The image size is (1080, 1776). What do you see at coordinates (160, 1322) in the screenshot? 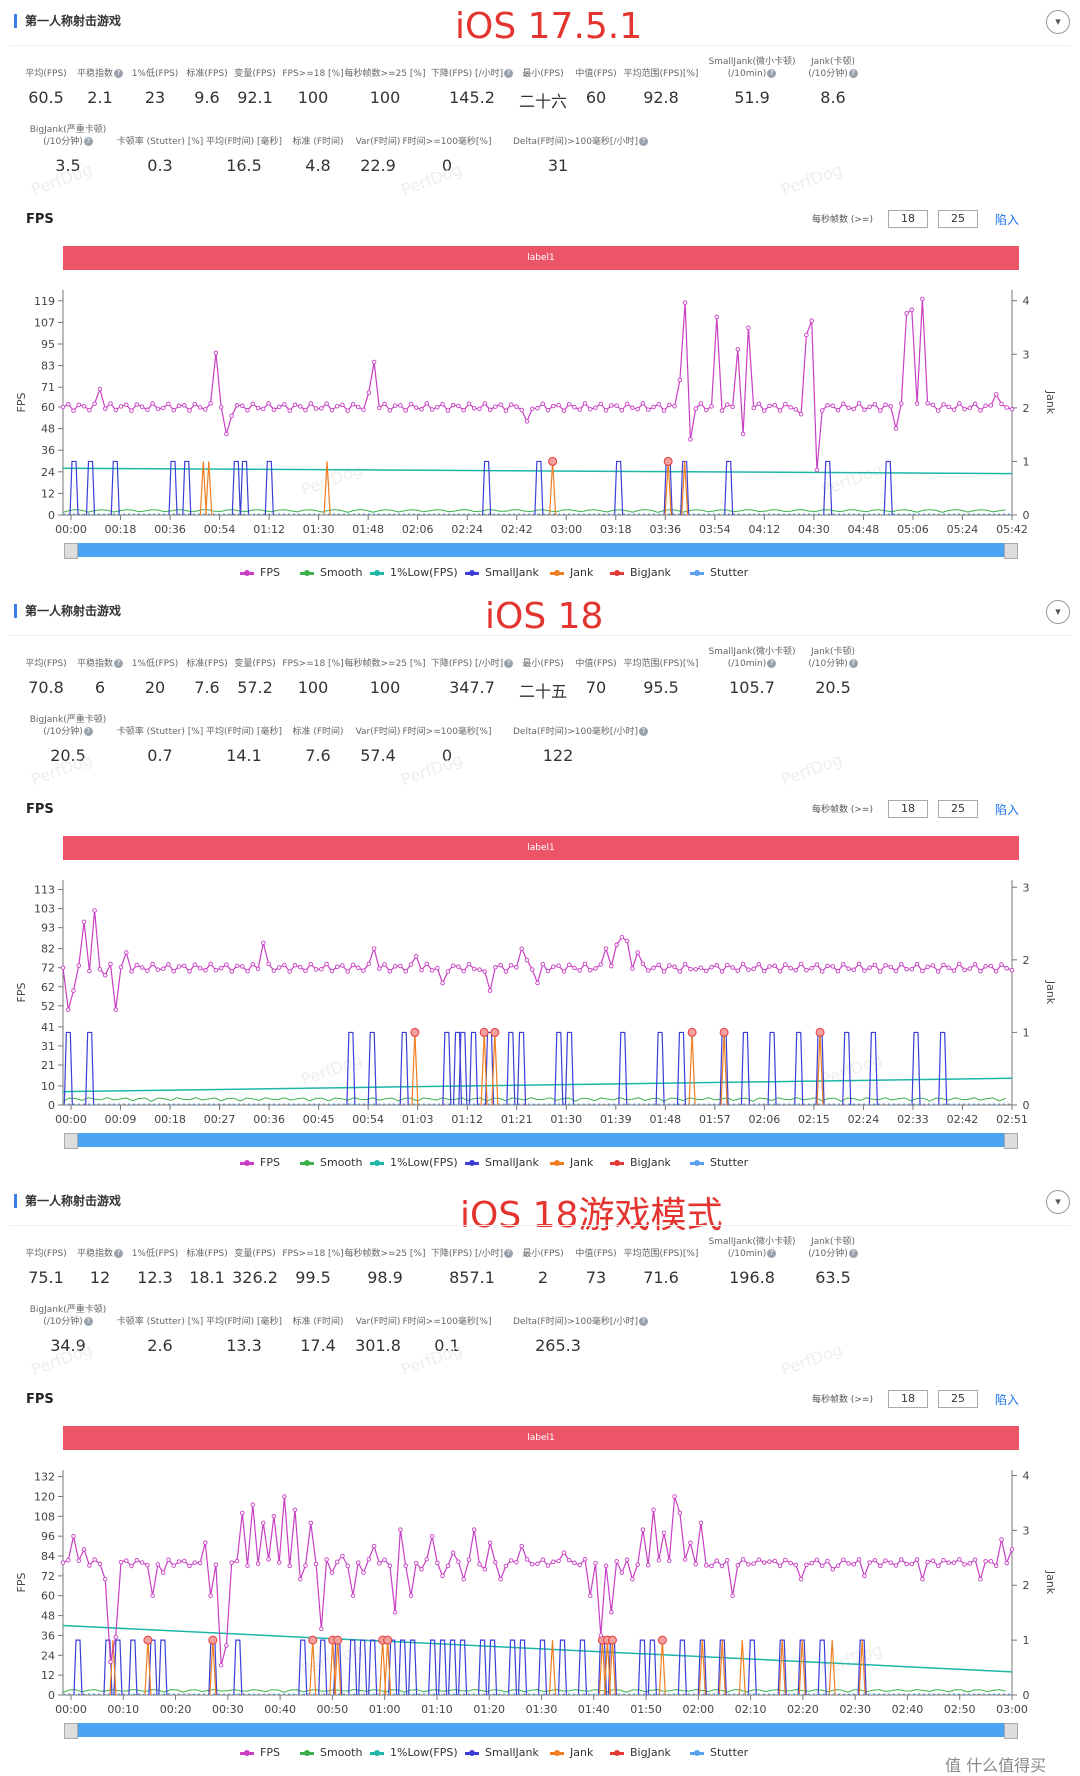
I see `stat-label-line: 卡顿率 (Stutter) [%]` at bounding box center [160, 1322].